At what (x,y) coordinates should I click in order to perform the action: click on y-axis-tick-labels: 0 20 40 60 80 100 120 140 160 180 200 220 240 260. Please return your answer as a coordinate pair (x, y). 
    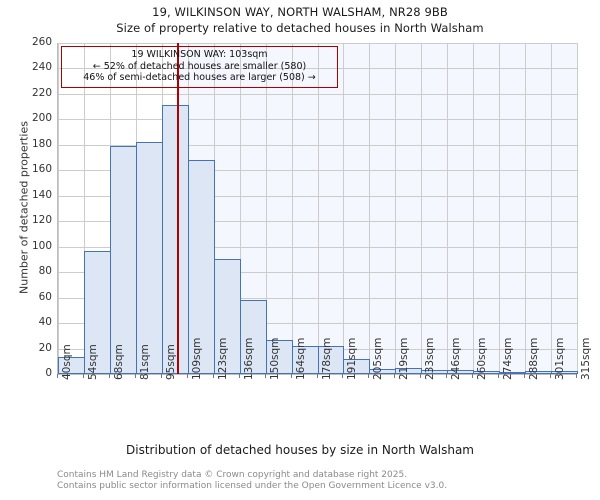
    Looking at the image, I should click on (26, 250).